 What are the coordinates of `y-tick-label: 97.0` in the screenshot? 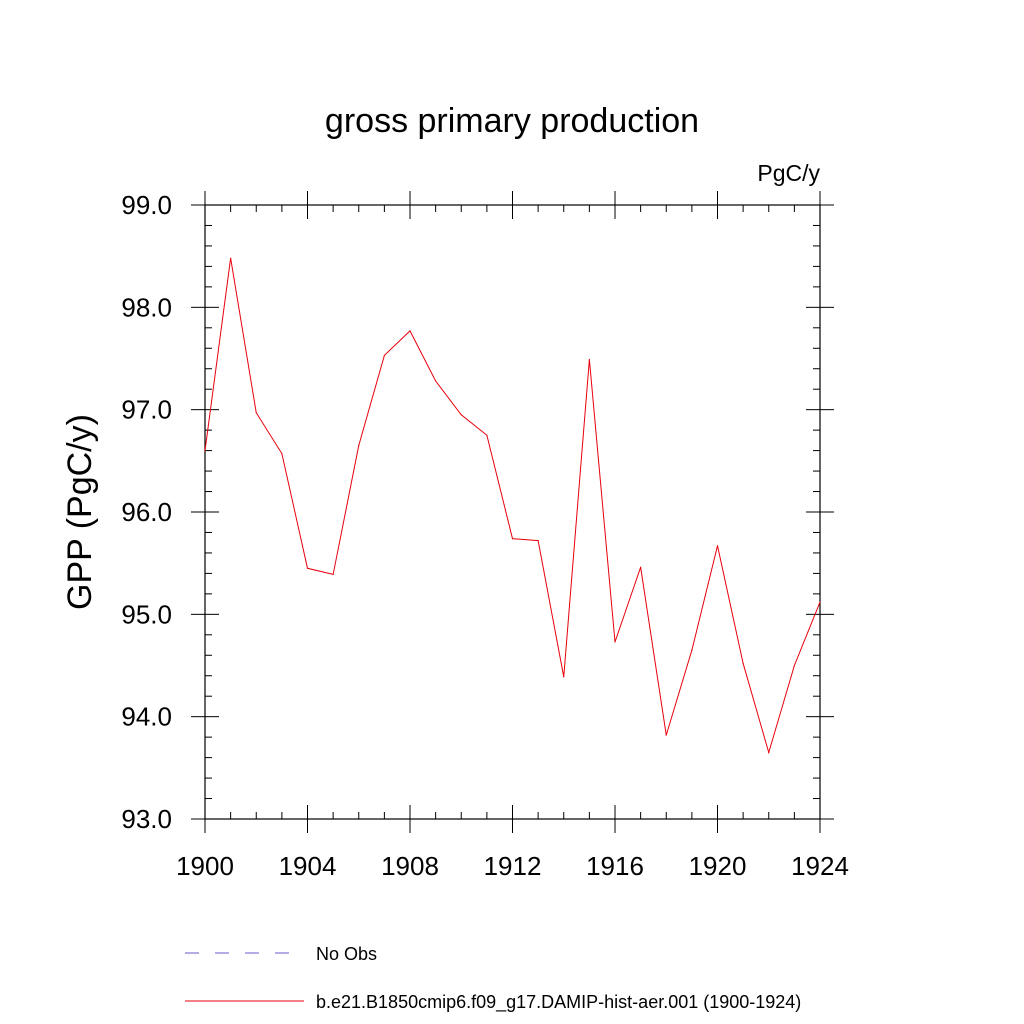 It's located at (146, 410).